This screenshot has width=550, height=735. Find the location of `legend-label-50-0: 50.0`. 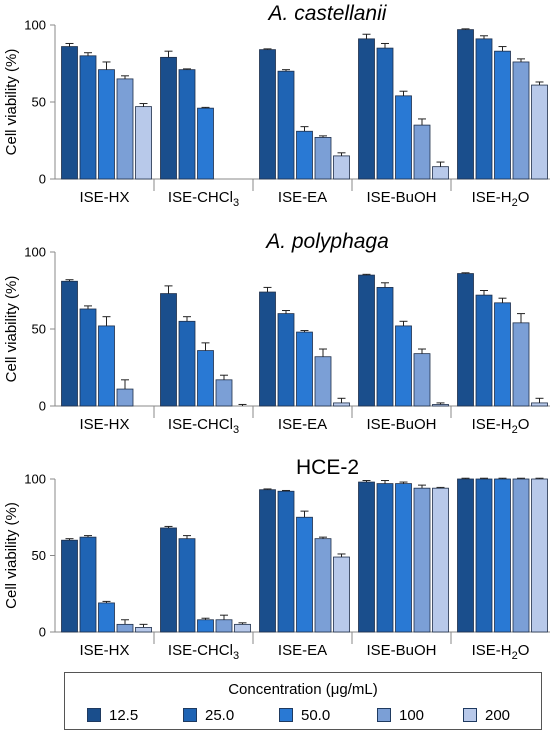

legend-label-50-0: 50.0 is located at coordinates (316, 715).